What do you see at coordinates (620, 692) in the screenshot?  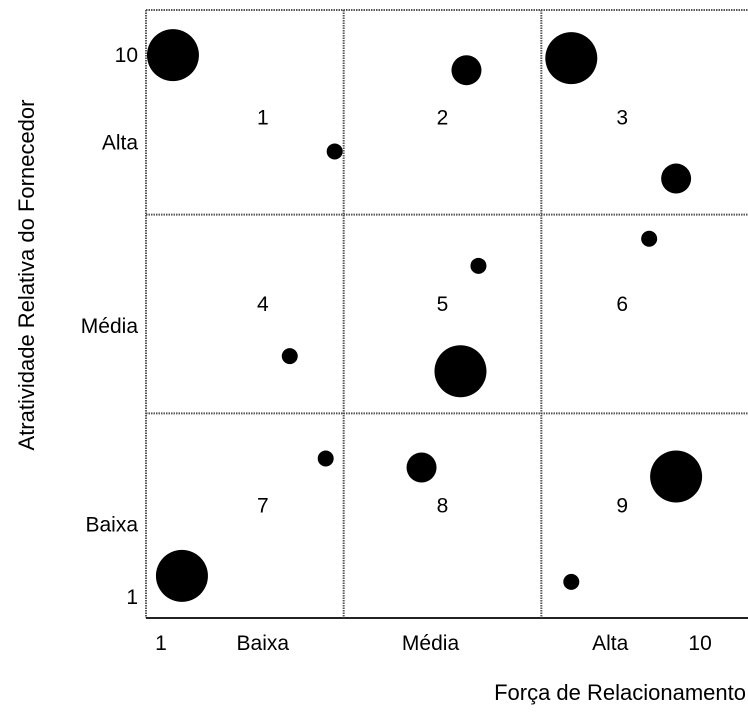 I see `x-axis-title: Força de Relacionamento` at bounding box center [620, 692].